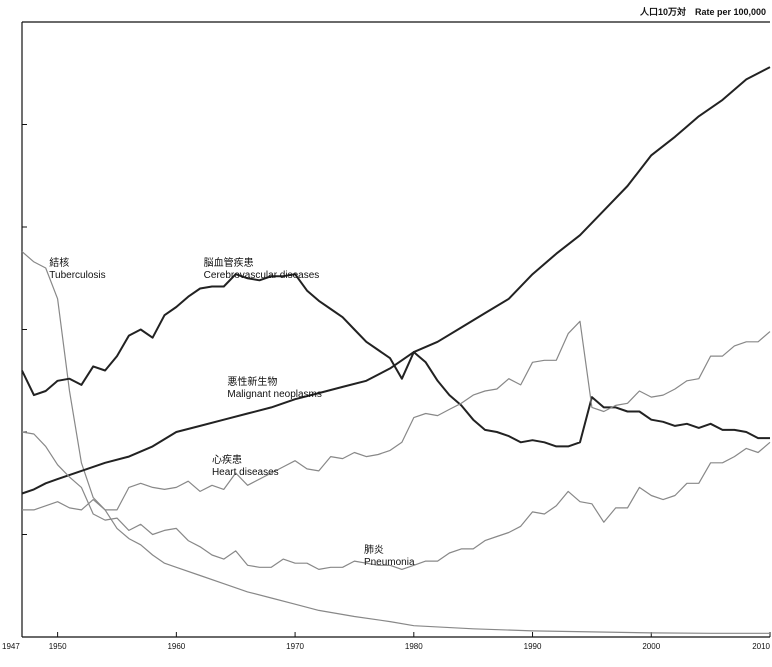 Image resolution: width=772 pixels, height=667 pixels. I want to click on x-tick-label: 1980, so click(414, 646).